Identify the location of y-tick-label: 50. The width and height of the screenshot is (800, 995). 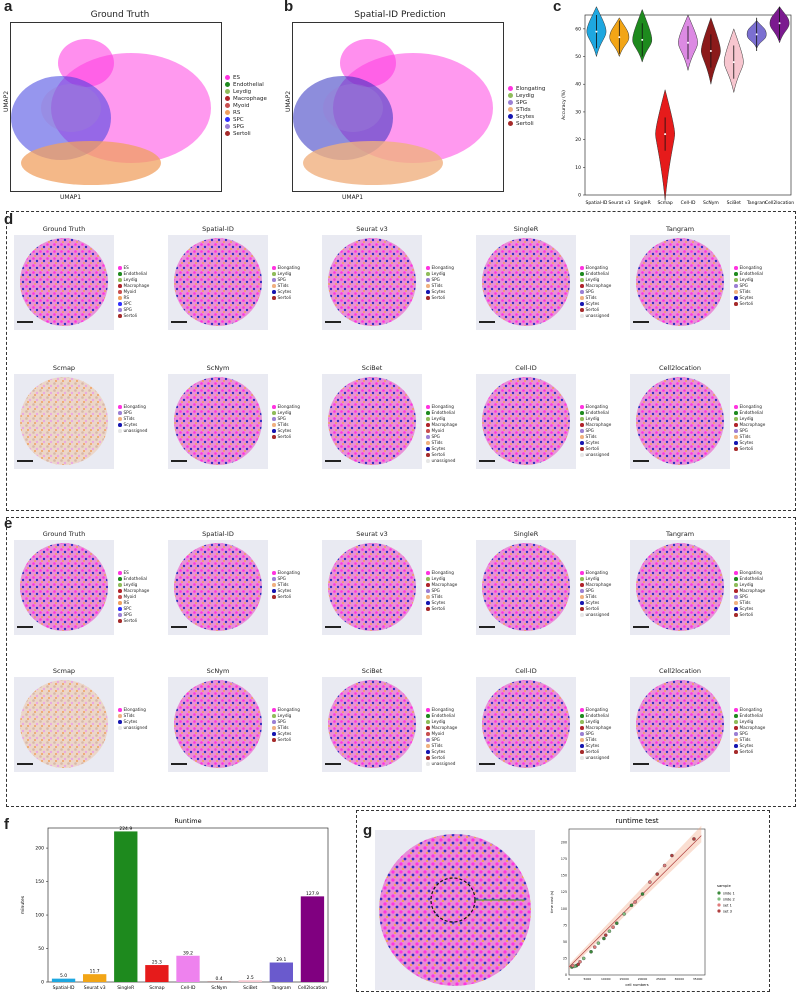
(578, 57).